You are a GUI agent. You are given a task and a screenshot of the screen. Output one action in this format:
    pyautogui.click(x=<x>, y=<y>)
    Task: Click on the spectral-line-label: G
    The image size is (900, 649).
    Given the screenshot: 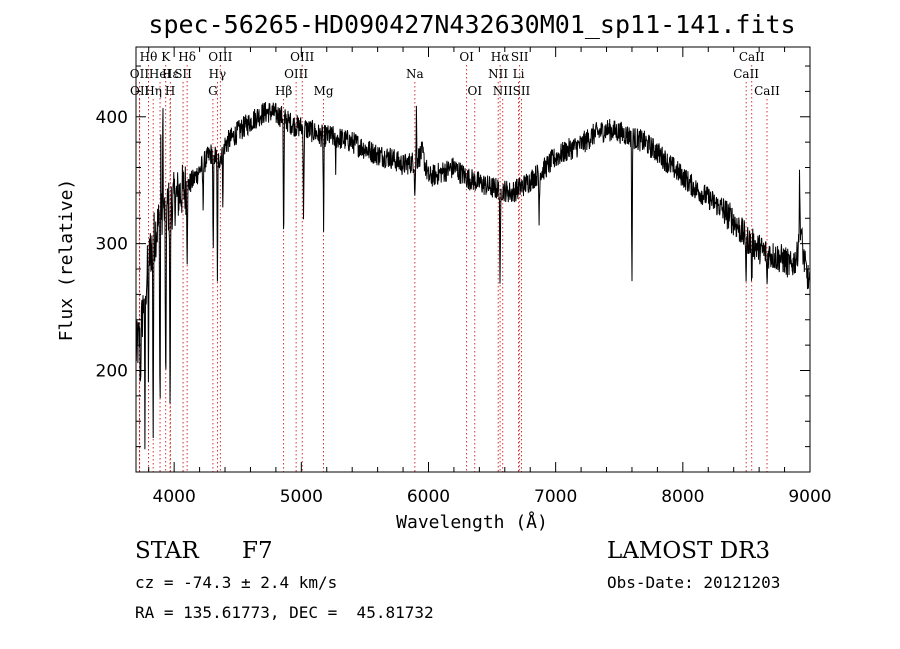 What is the action you would take?
    pyautogui.click(x=213, y=91)
    